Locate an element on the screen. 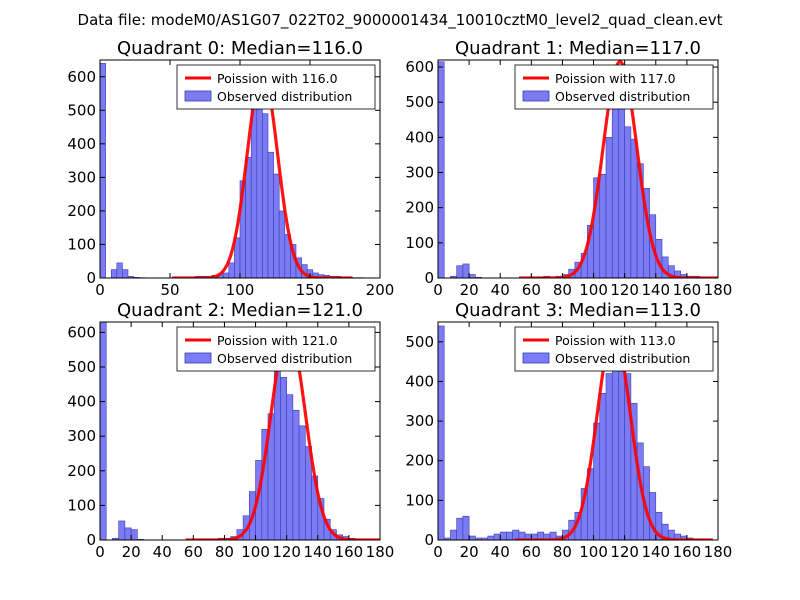 This screenshot has height=600, width=800. legend: Poission with 121.0 Observed distribution is located at coordinates (276, 349).